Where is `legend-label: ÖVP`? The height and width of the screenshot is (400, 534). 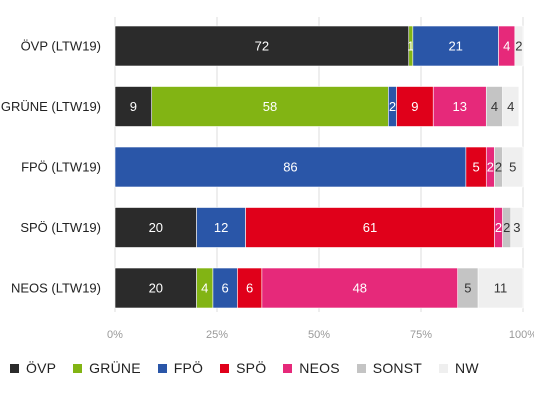
legend-label: ÖVP is located at coordinates (41, 368).